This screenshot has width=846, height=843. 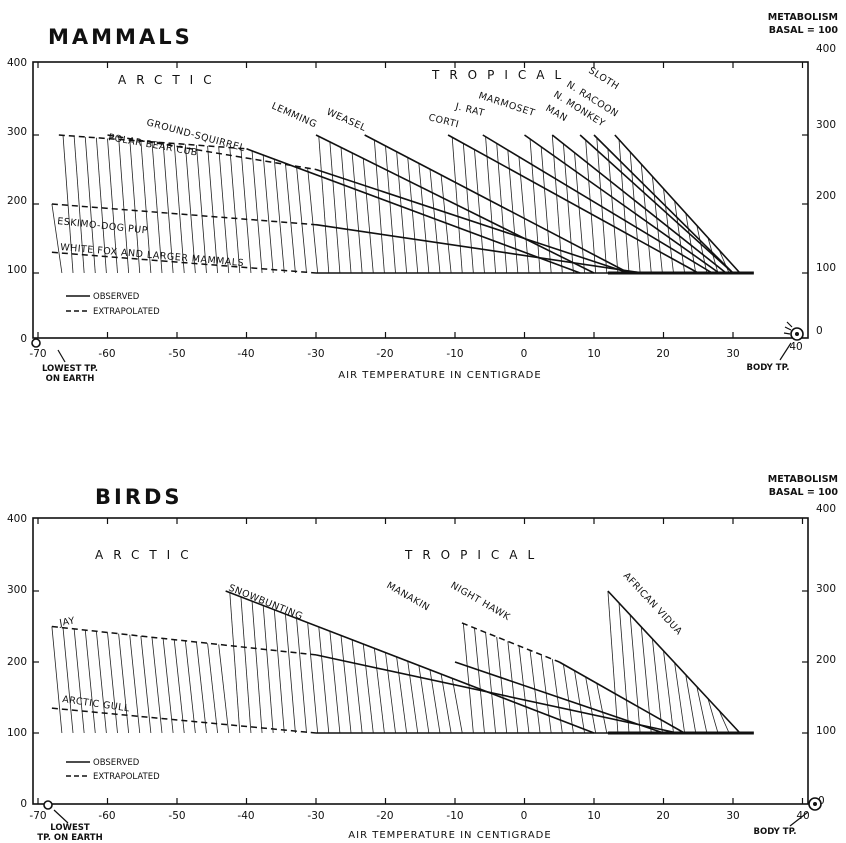 I want to click on right-axis-title: METABOLISM, so click(x=803, y=479).